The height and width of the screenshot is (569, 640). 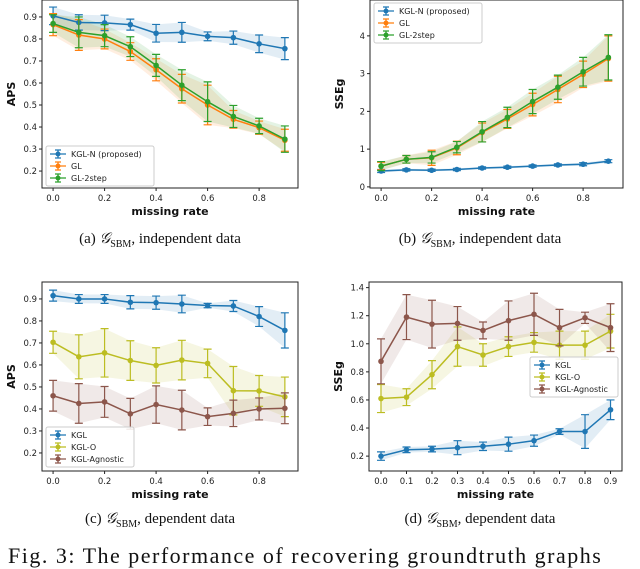 I want to click on caption-d: (d) 𝒢SBM, dependent data, so click(x=480, y=520).